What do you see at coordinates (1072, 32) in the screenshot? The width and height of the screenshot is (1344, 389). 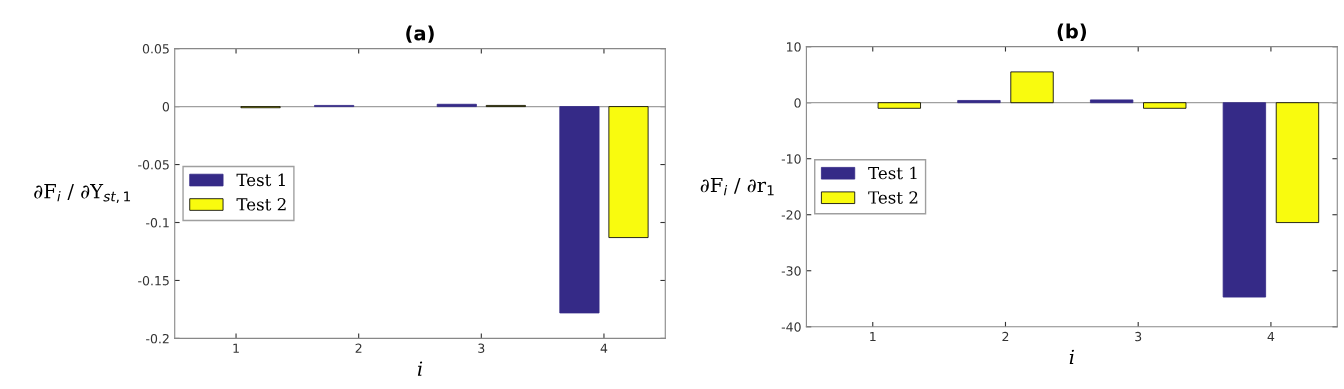 I see `chart-title: (b)` at bounding box center [1072, 32].